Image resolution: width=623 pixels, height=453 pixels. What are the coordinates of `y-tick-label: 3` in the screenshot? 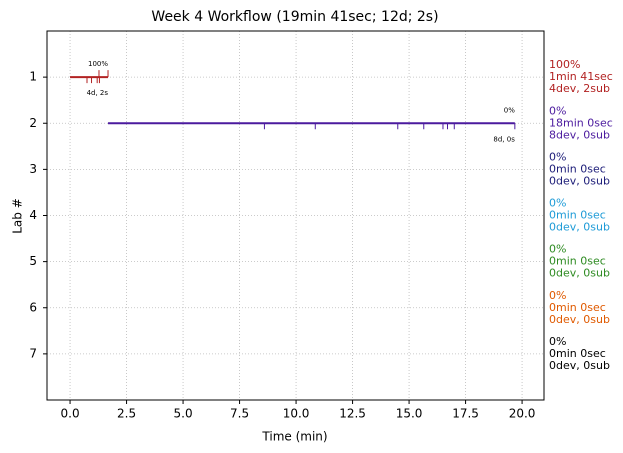 It's located at (33, 169).